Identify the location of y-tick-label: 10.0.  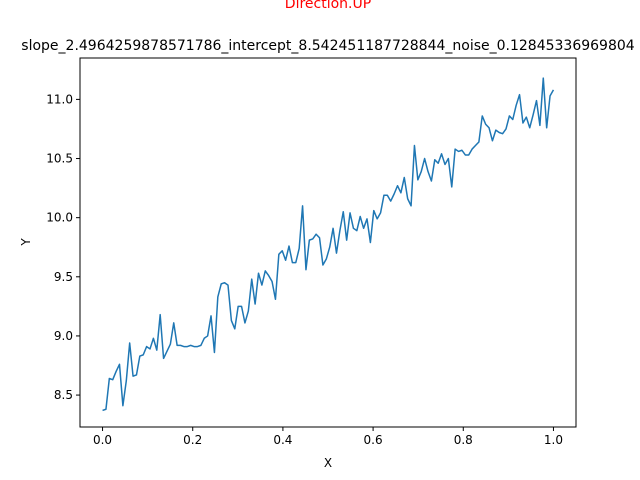
(59, 218).